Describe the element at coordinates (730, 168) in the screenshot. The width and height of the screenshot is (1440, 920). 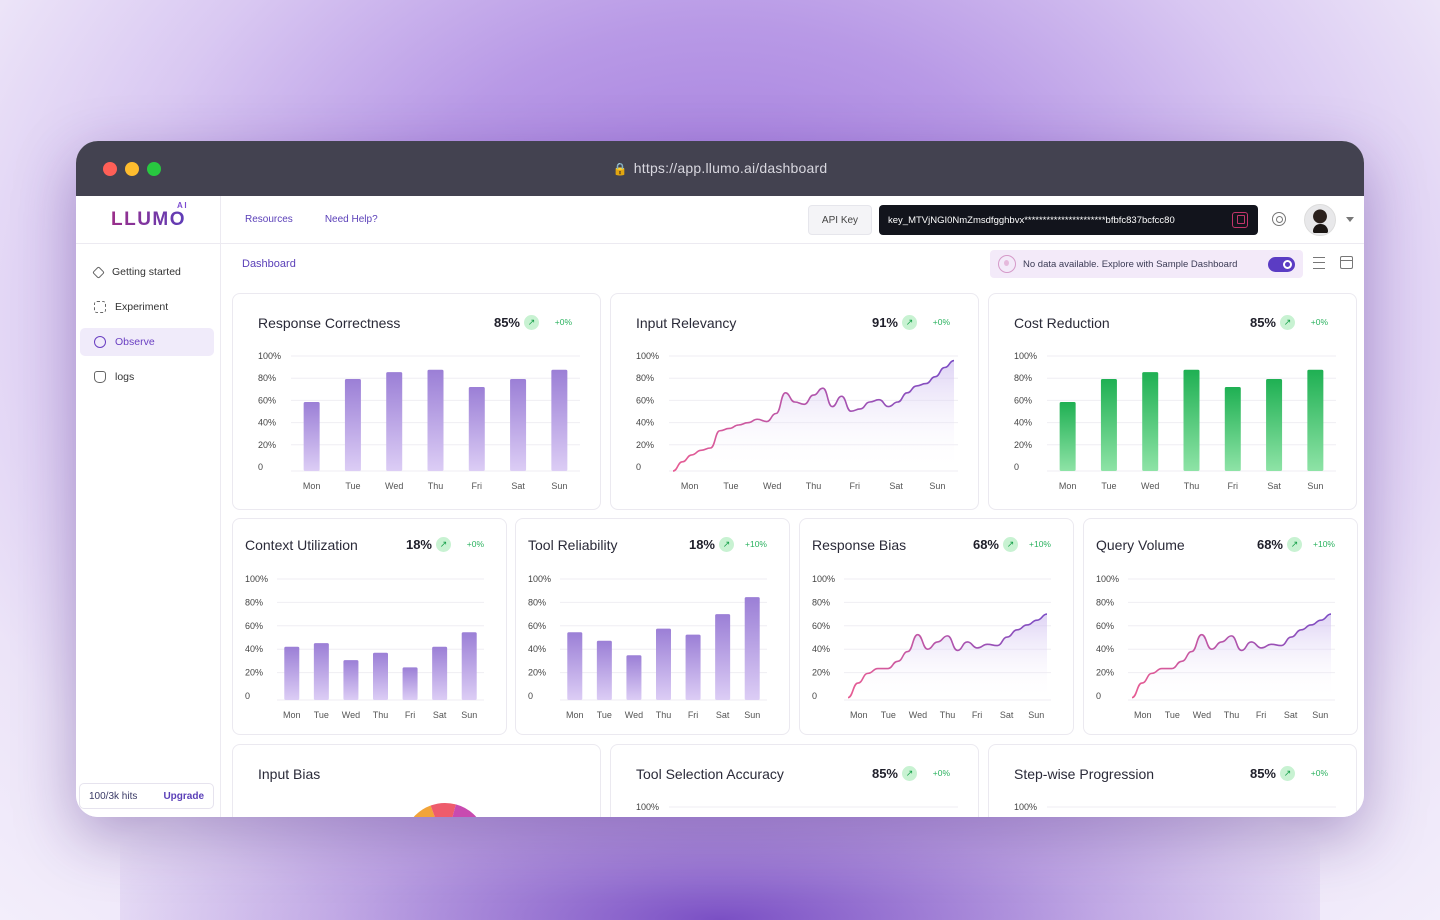
I see `url-text: https://app.llumo.ai/dashboard` at that location.